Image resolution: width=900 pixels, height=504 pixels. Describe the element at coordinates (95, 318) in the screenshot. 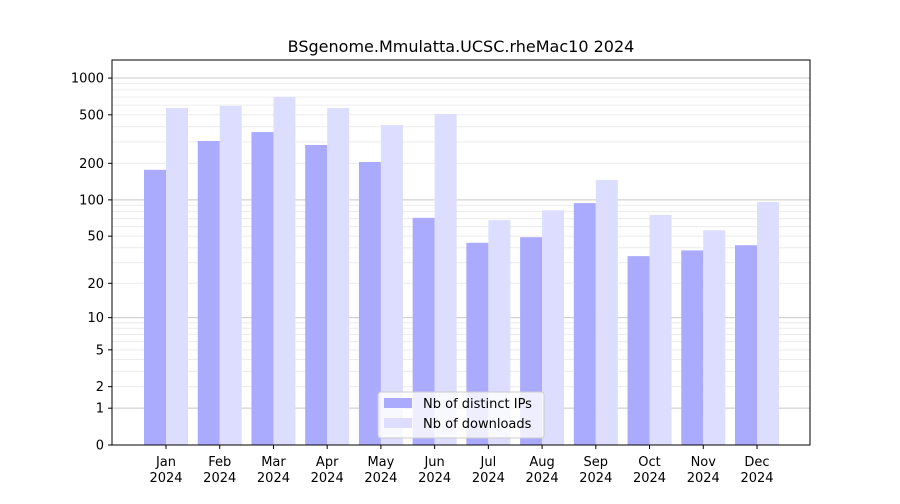

I see `y-tick-label: 10` at that location.